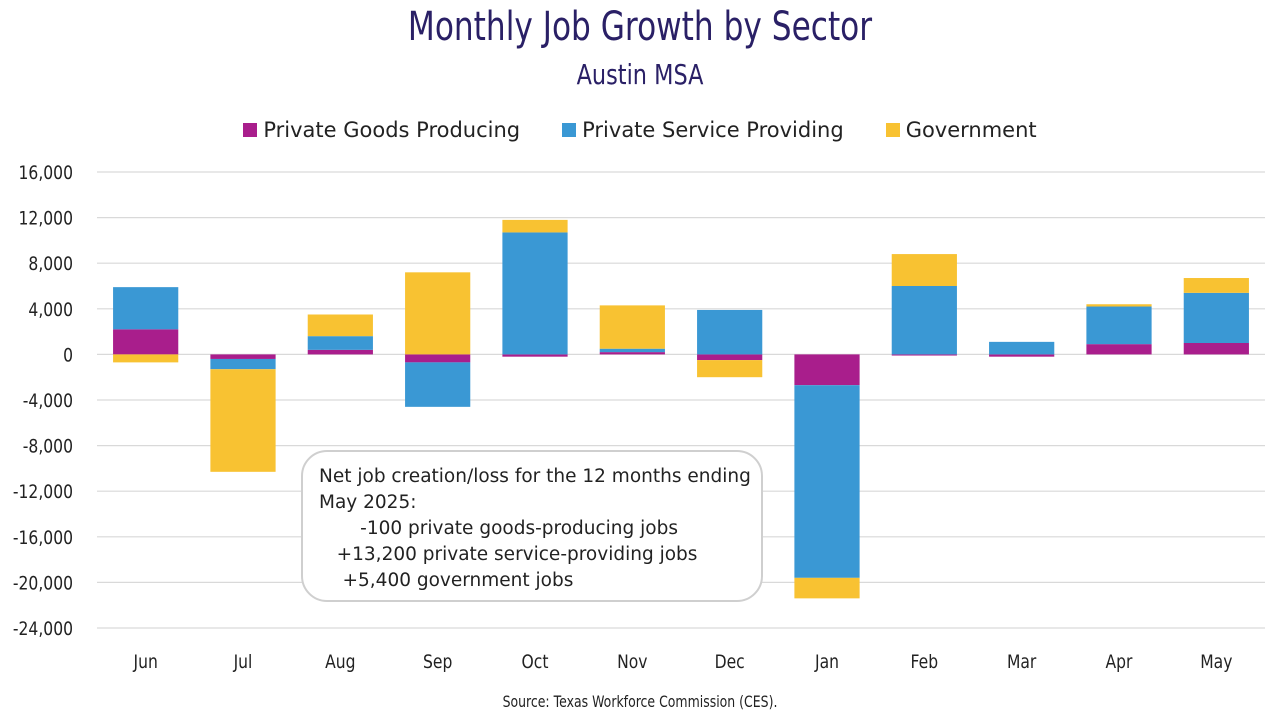 The image size is (1280, 720). I want to click on y-tick-label: 12,000, so click(46, 219).